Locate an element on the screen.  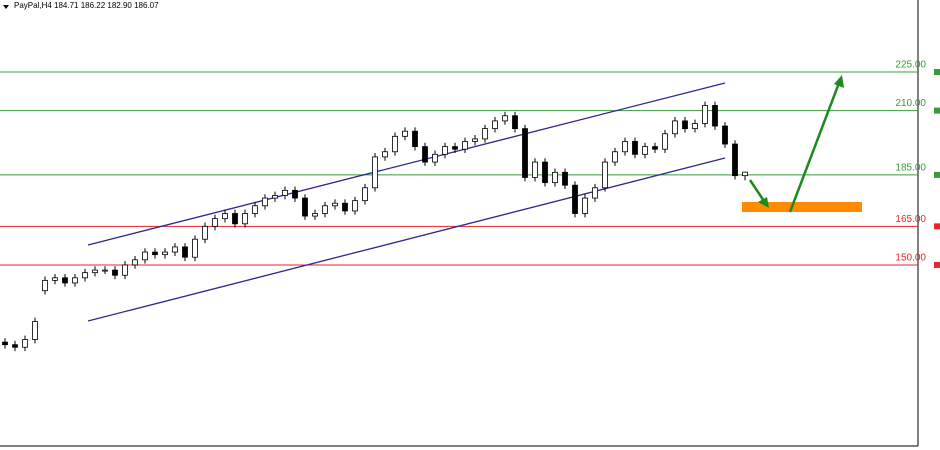
arrows is located at coordinates (796, 144).